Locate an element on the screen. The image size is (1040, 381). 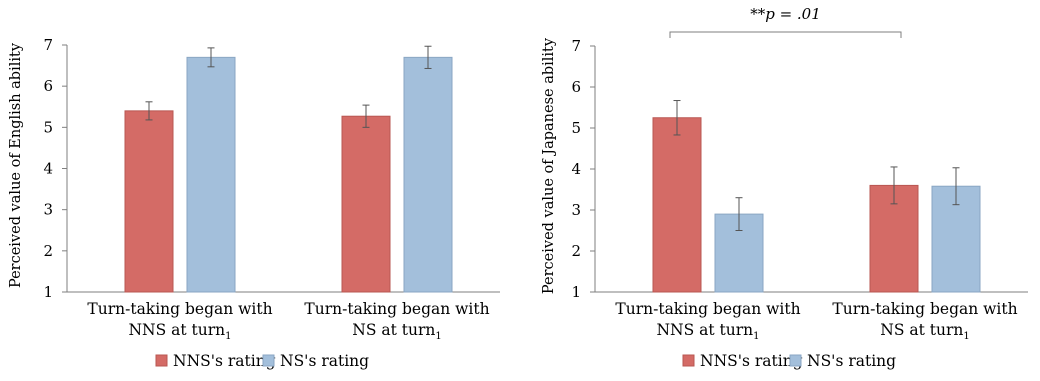
y-axis-title: Perceived value of Japanese ability is located at coordinates (549, 165).